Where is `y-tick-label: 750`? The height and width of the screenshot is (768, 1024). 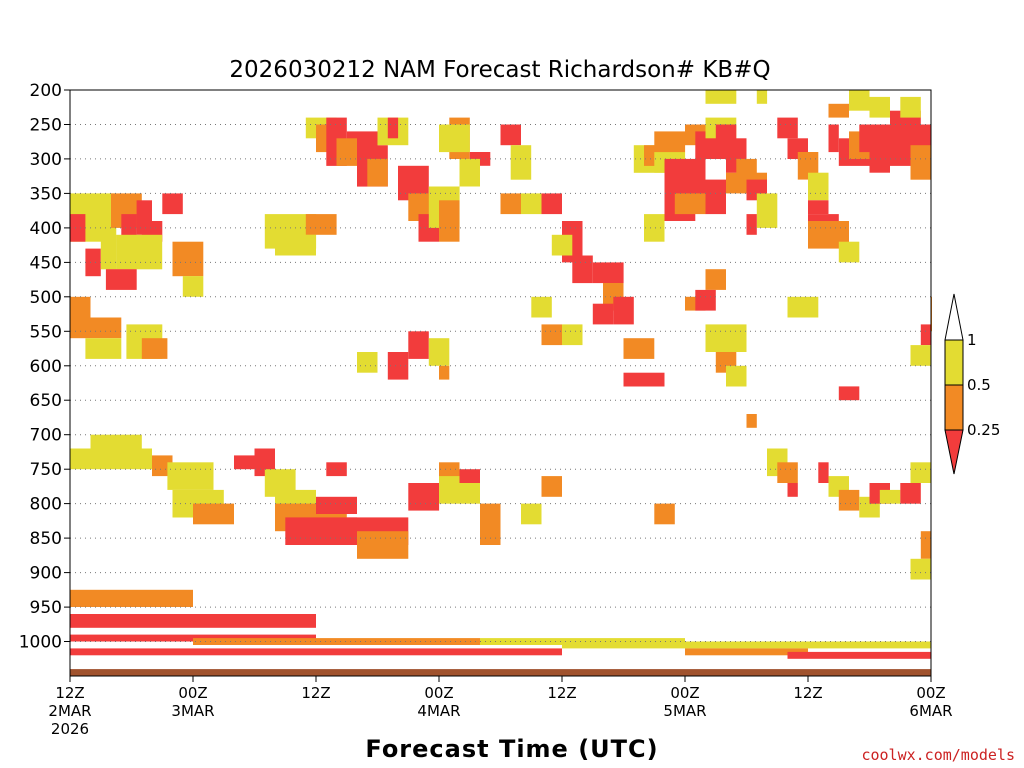
y-tick-label: 750 is located at coordinates (46, 470).